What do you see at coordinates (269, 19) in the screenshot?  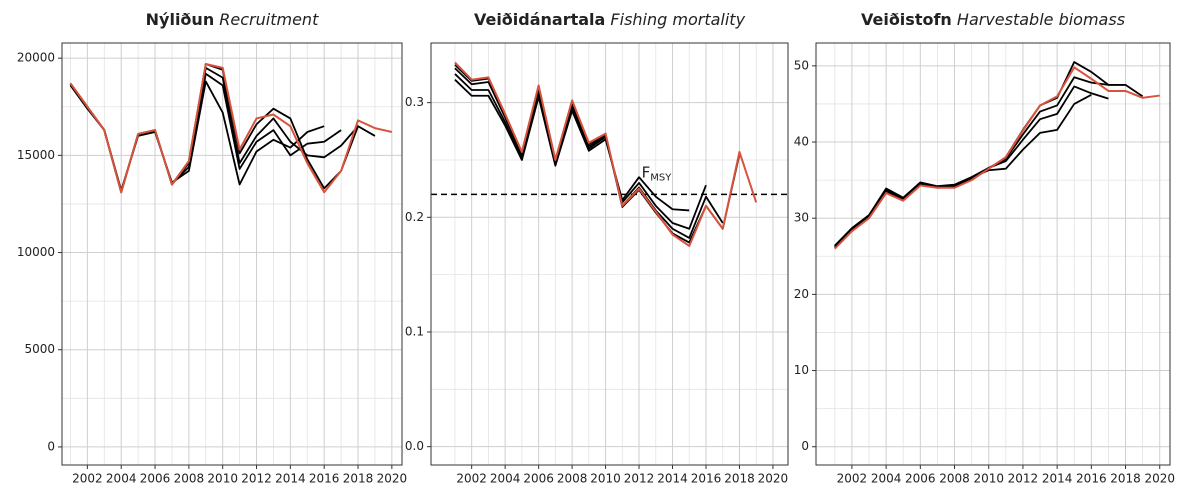 I see `chart-title-en: Recruitment` at bounding box center [269, 19].